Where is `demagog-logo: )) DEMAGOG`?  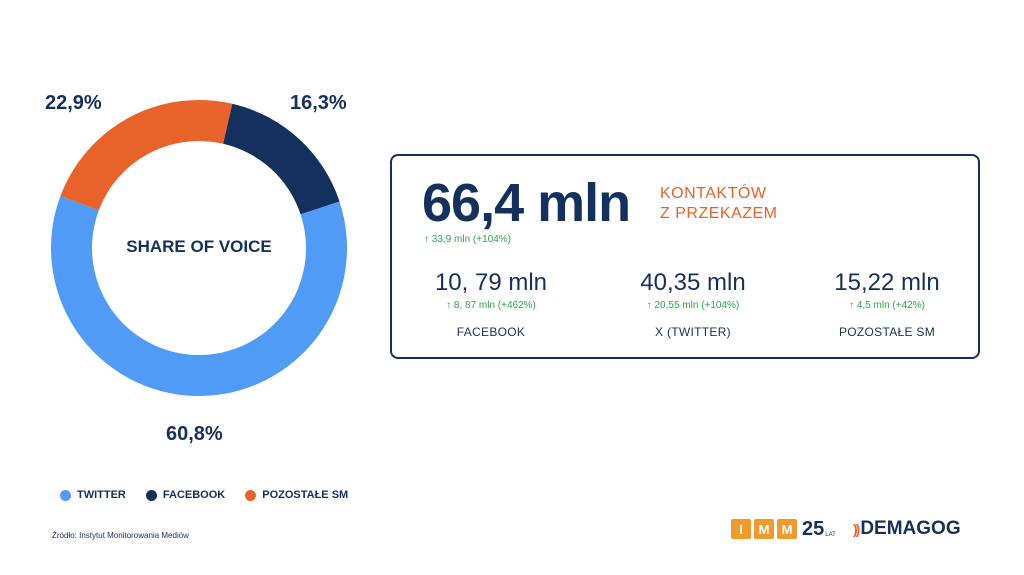
demagog-logo: )) DEMAGOG is located at coordinates (907, 529).